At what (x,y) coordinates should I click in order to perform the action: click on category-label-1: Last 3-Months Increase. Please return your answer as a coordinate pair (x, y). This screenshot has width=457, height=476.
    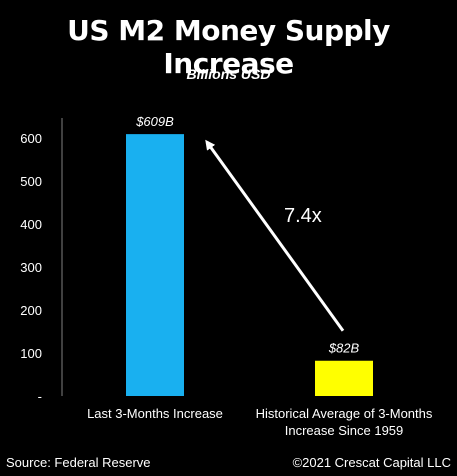
    Looking at the image, I should click on (155, 413).